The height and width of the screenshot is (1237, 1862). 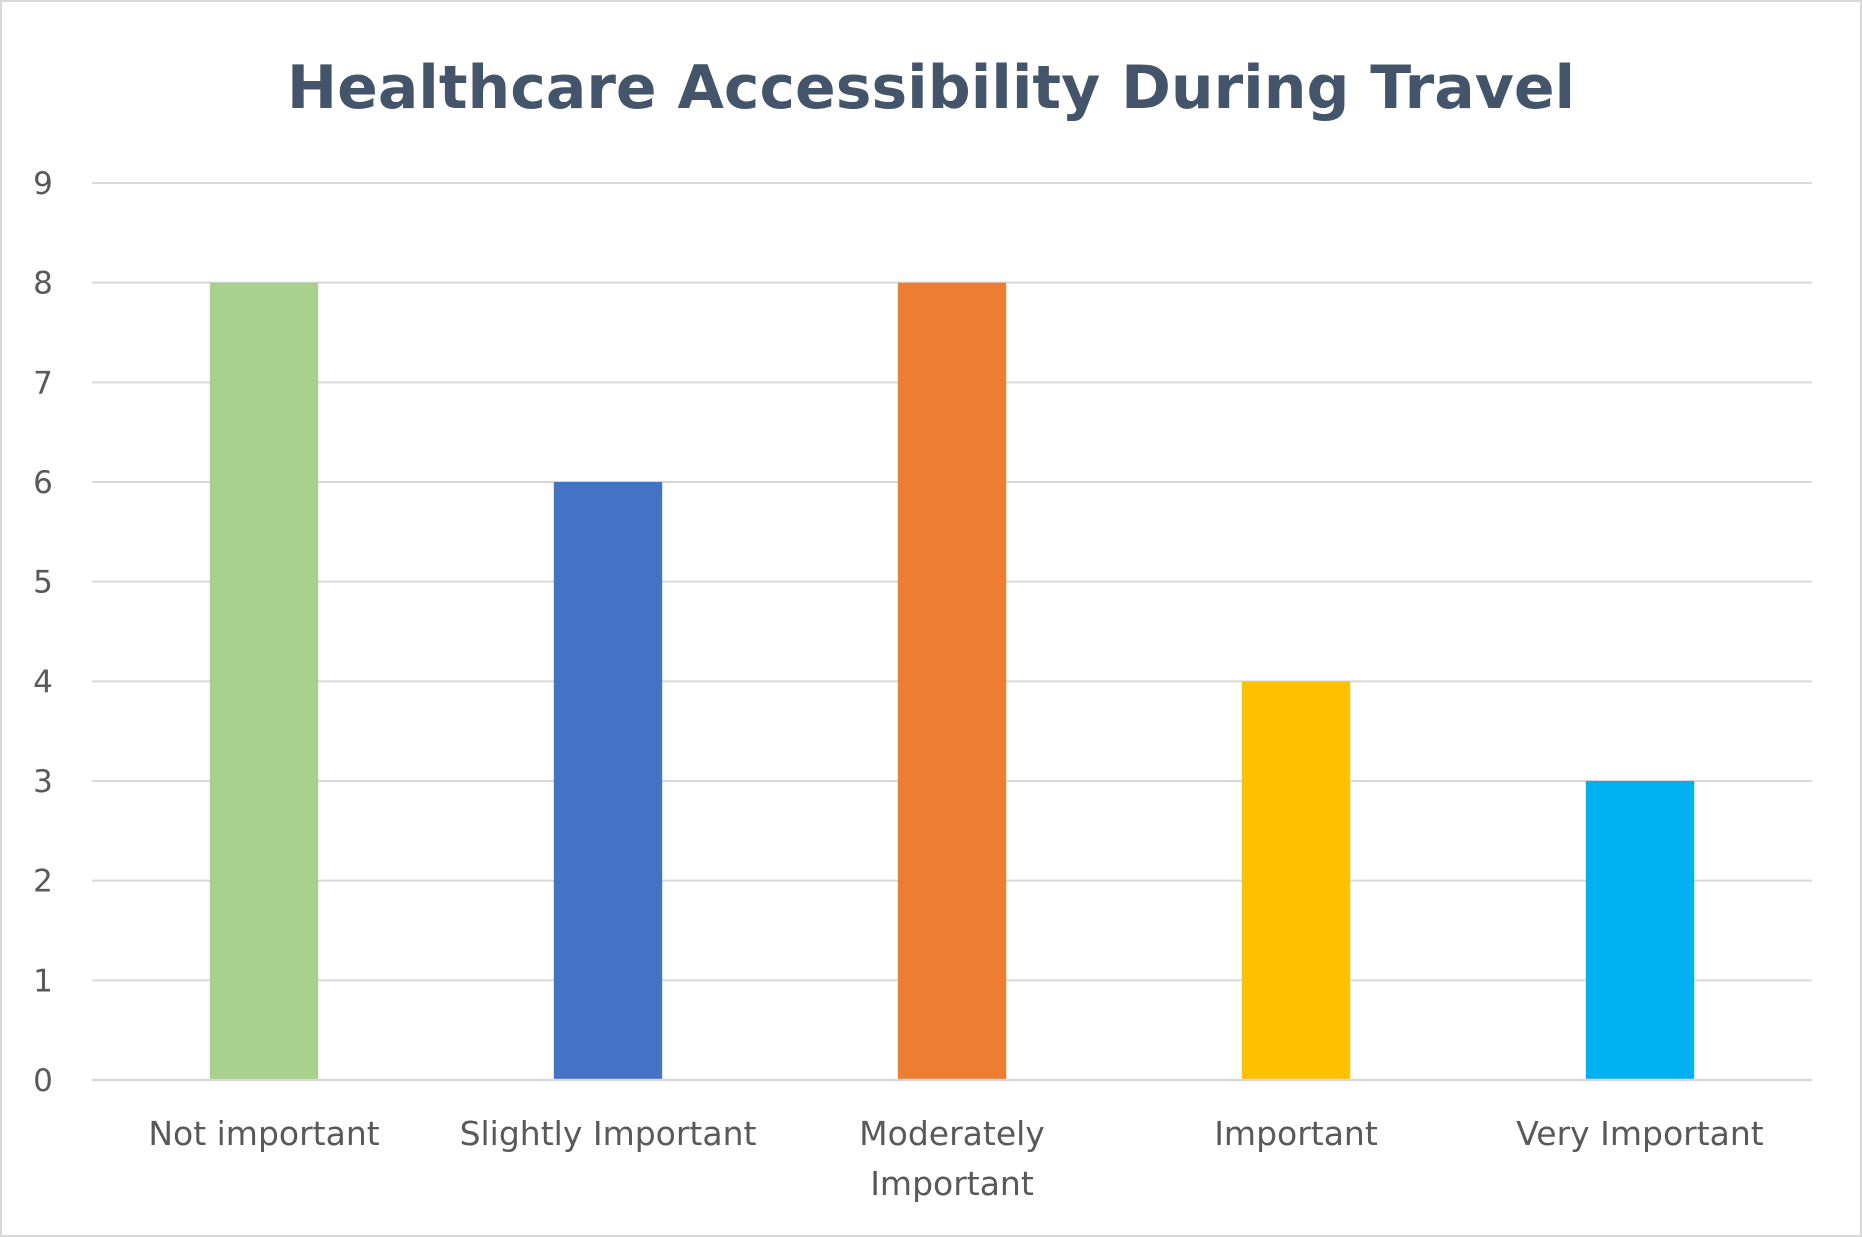 I want to click on x-category-label-4: Important, so click(x=1296, y=1133).